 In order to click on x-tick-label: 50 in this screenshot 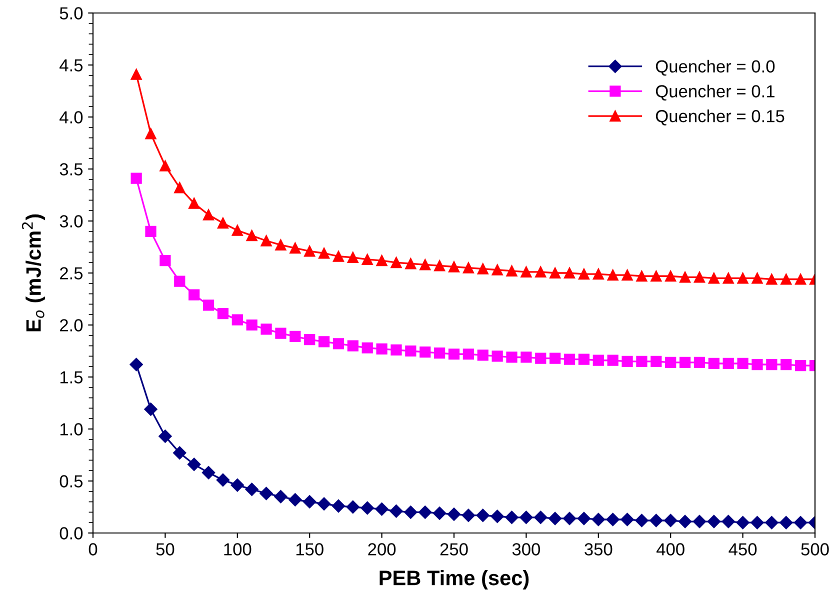, I will do `click(165, 549)`.